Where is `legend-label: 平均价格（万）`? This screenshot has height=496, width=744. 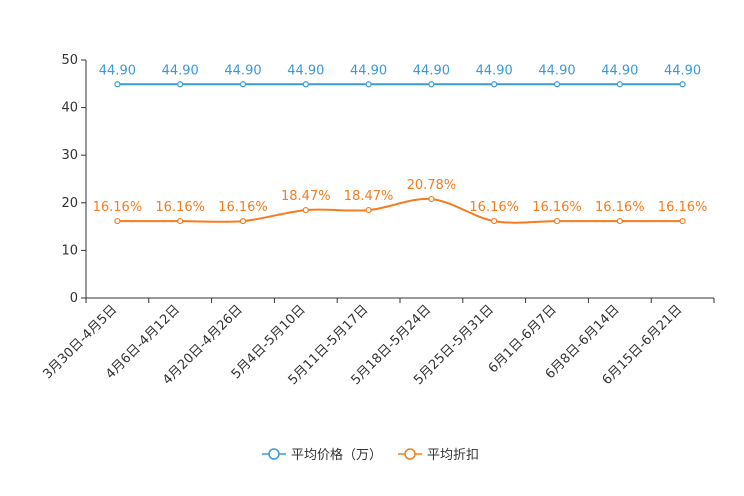
legend-label: 平均价格（万） is located at coordinates (336, 455).